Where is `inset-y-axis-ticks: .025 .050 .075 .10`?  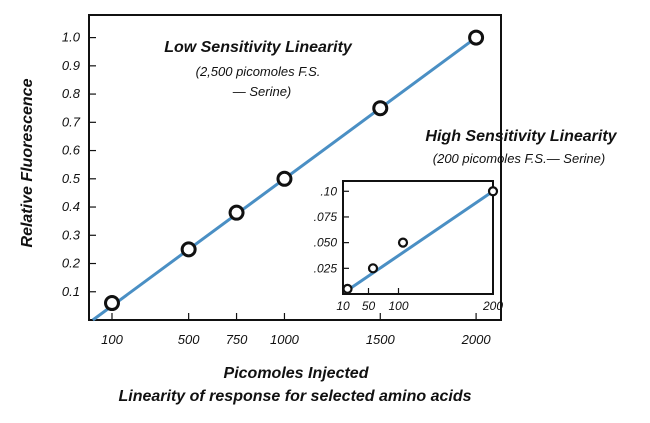
inset-y-axis-ticks: .025 .050 .075 .10 is located at coordinates (331, 229).